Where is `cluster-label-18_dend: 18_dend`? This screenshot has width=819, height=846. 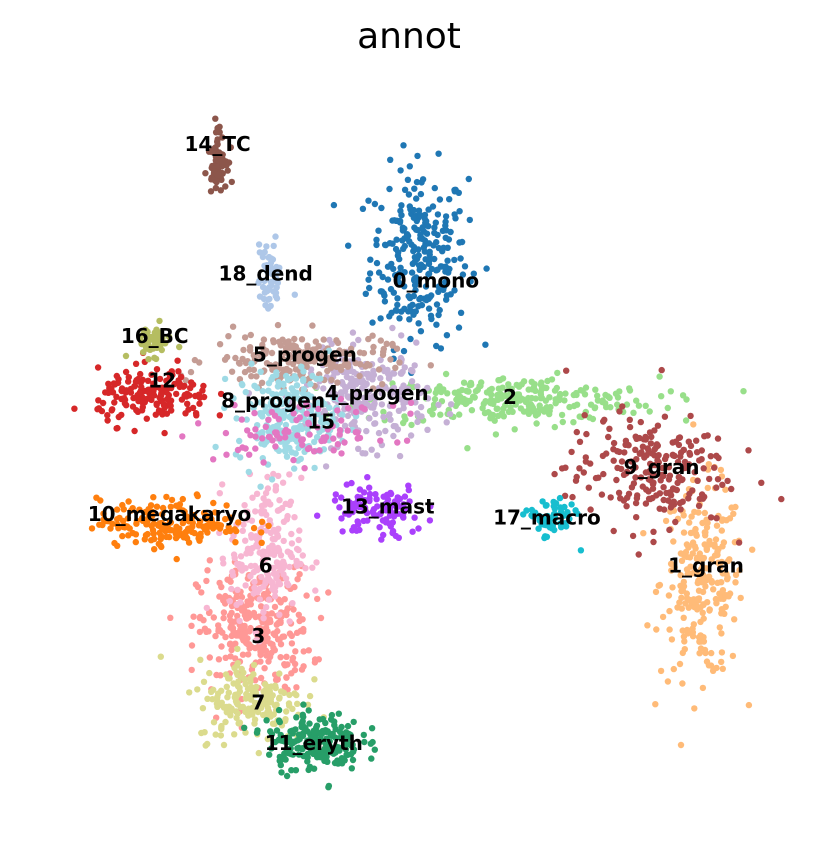 cluster-label-18_dend: 18_dend is located at coordinates (266, 273).